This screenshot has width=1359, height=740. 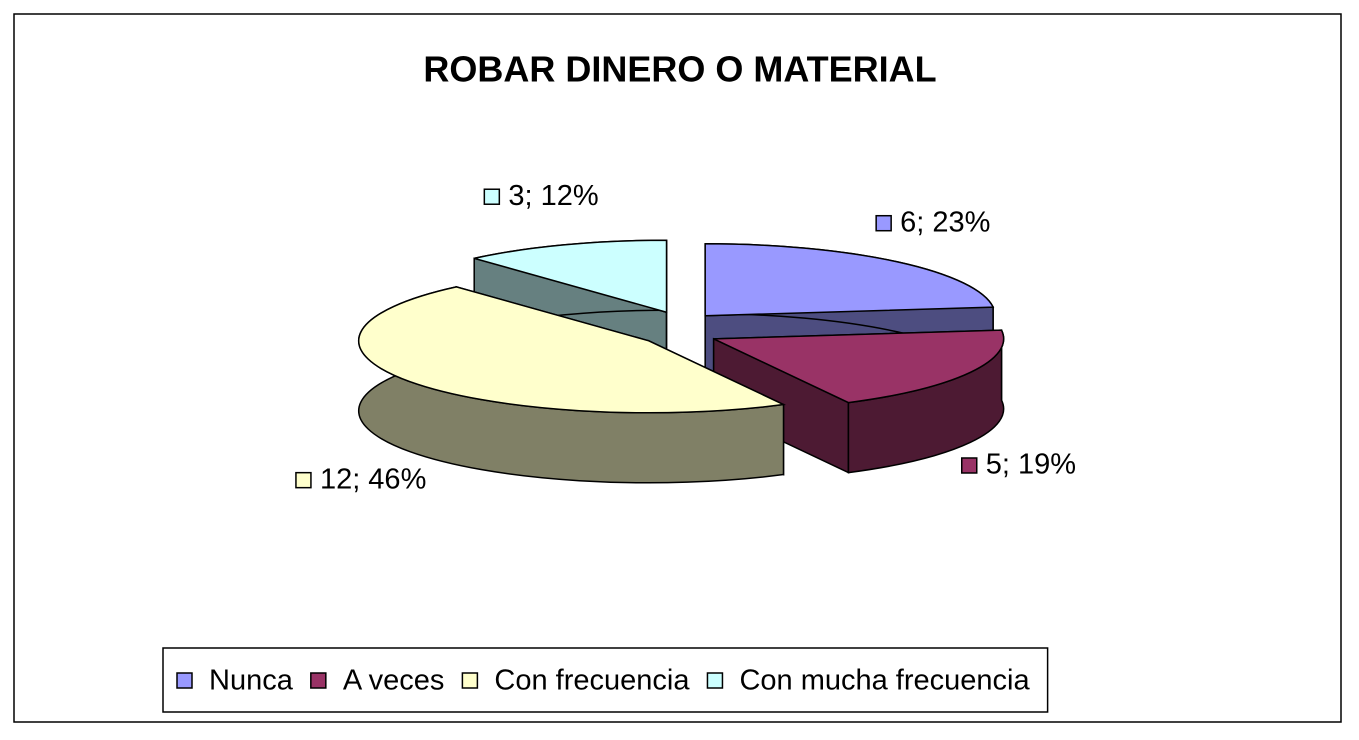 I want to click on data-label: 5; 19%, so click(x=1031, y=465).